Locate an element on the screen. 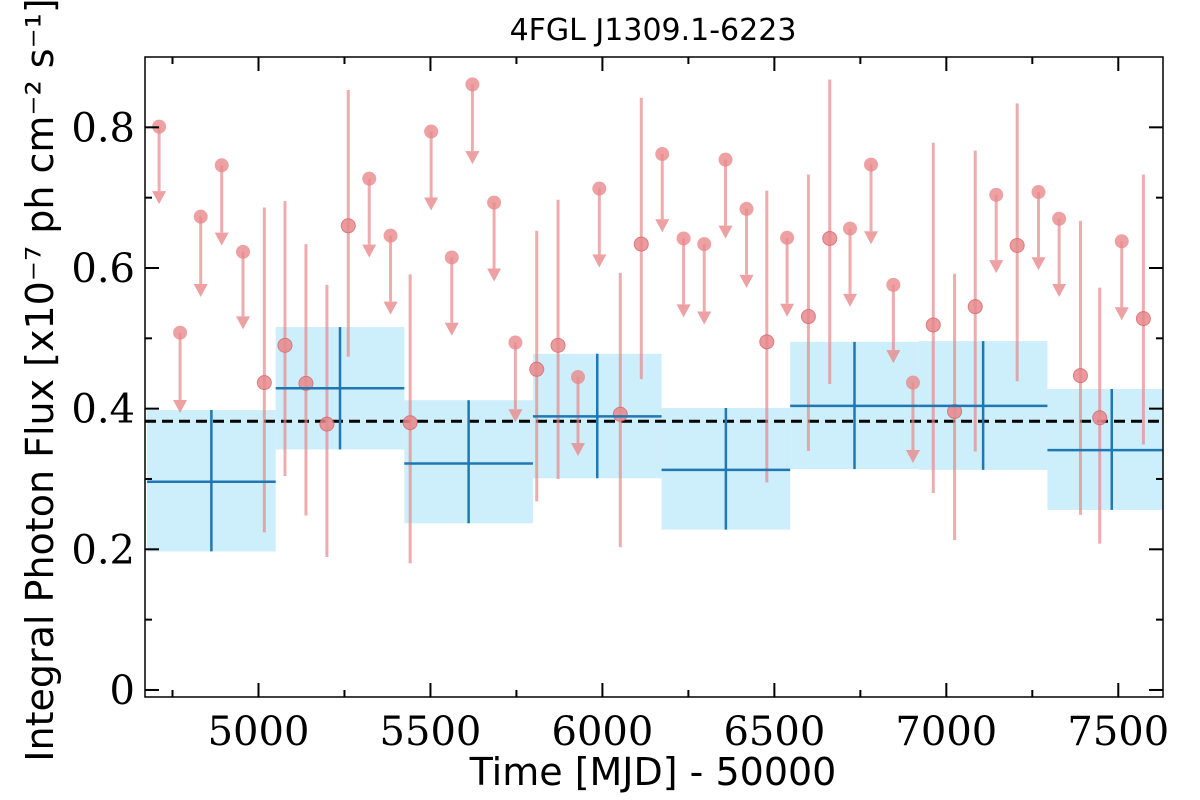 This screenshot has height=800, width=1200. y-tick-label: 0.8 is located at coordinates (103, 128).